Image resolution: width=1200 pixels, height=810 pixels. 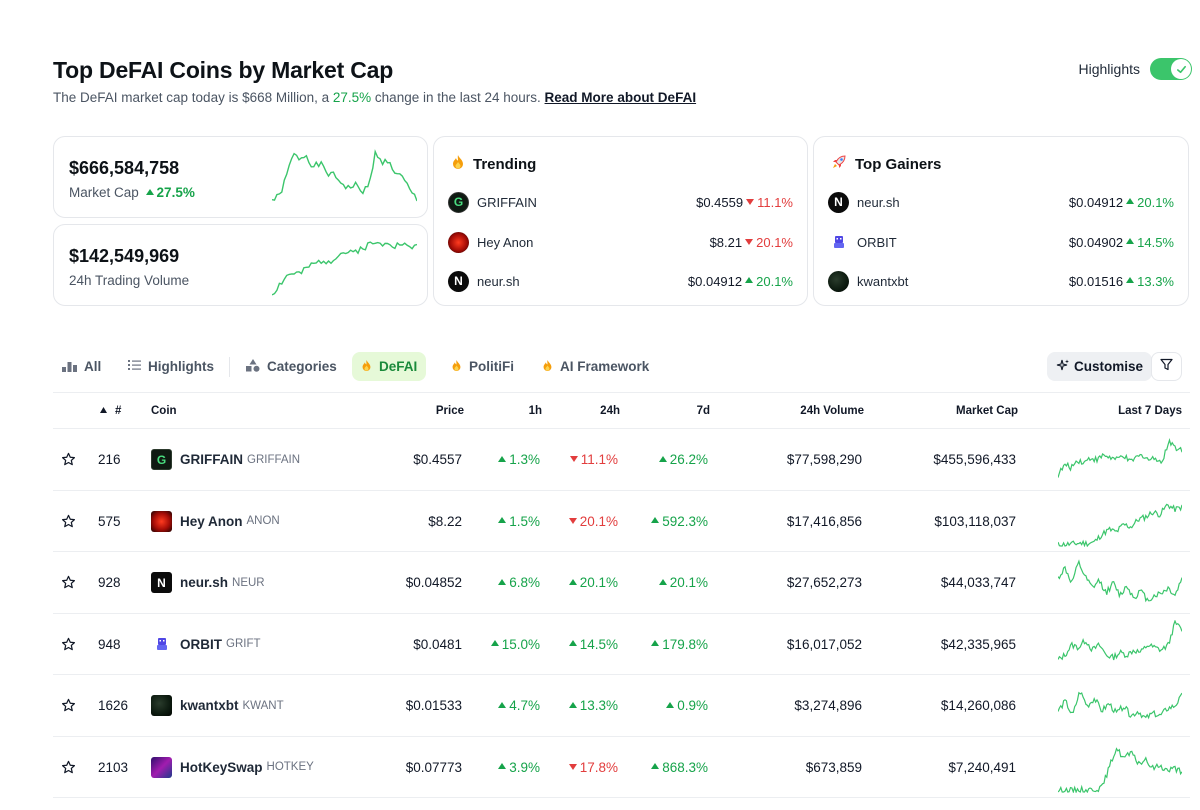 I want to click on change-7d-cell: 20.1%, so click(x=682, y=582).